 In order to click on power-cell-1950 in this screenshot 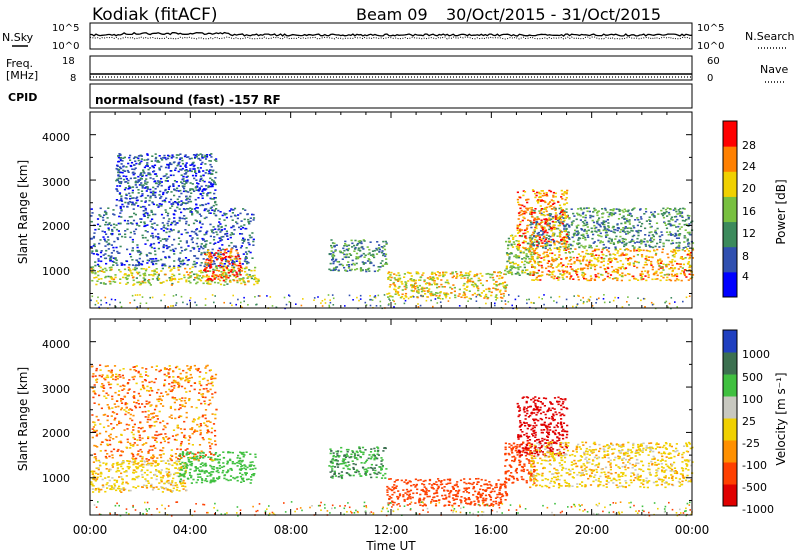, I will do `click(352, 247)`.